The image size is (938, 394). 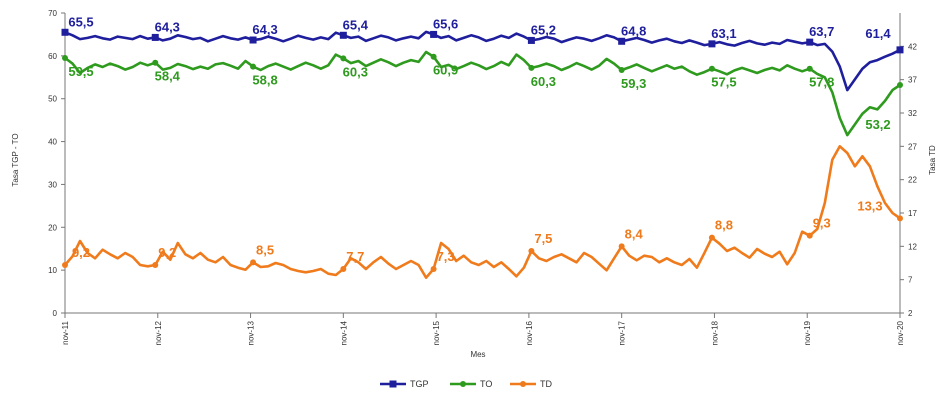 What do you see at coordinates (807, 332) in the screenshot?
I see `x-tick-label: nov-19` at bounding box center [807, 332].